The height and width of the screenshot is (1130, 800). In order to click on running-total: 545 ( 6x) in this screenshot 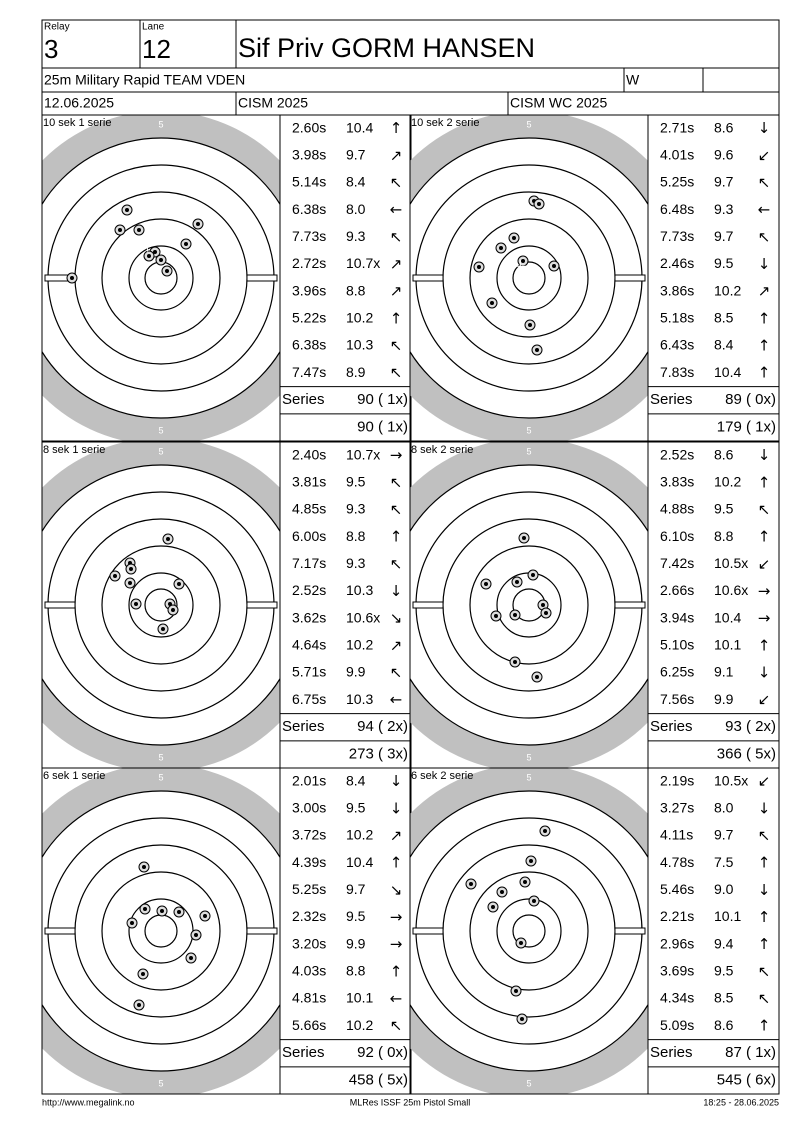, I will do `click(746, 1079)`.